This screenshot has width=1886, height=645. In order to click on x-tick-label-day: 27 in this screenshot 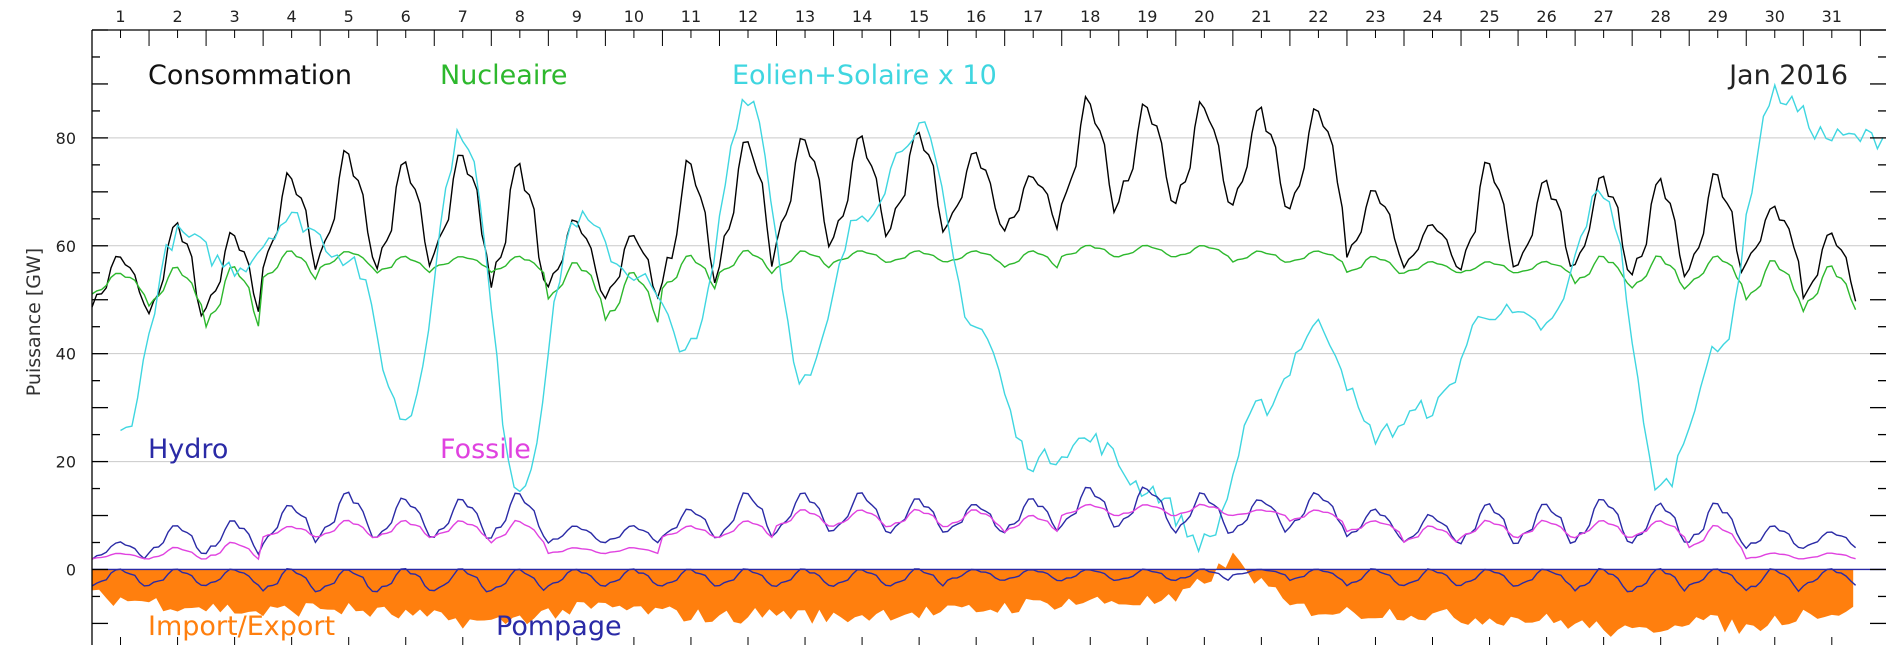, I will do `click(1603, 16)`.